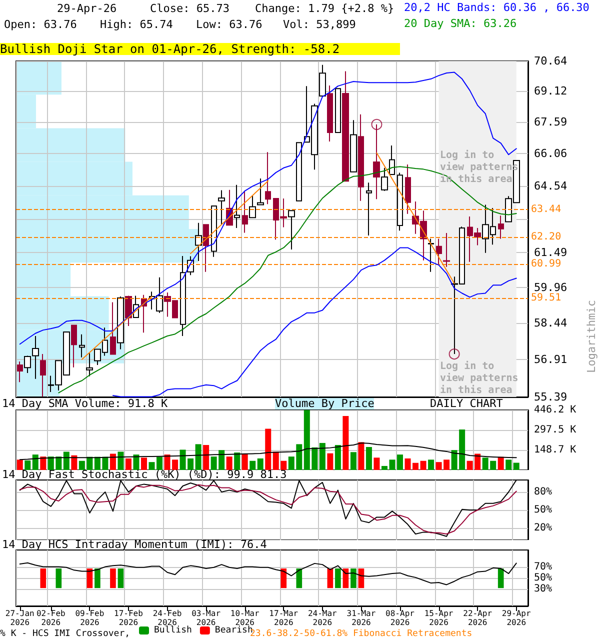  What do you see at coordinates (206, 618) in the screenshot?
I see `x-tick-label: 03-Mar 2026` at bounding box center [206, 618].